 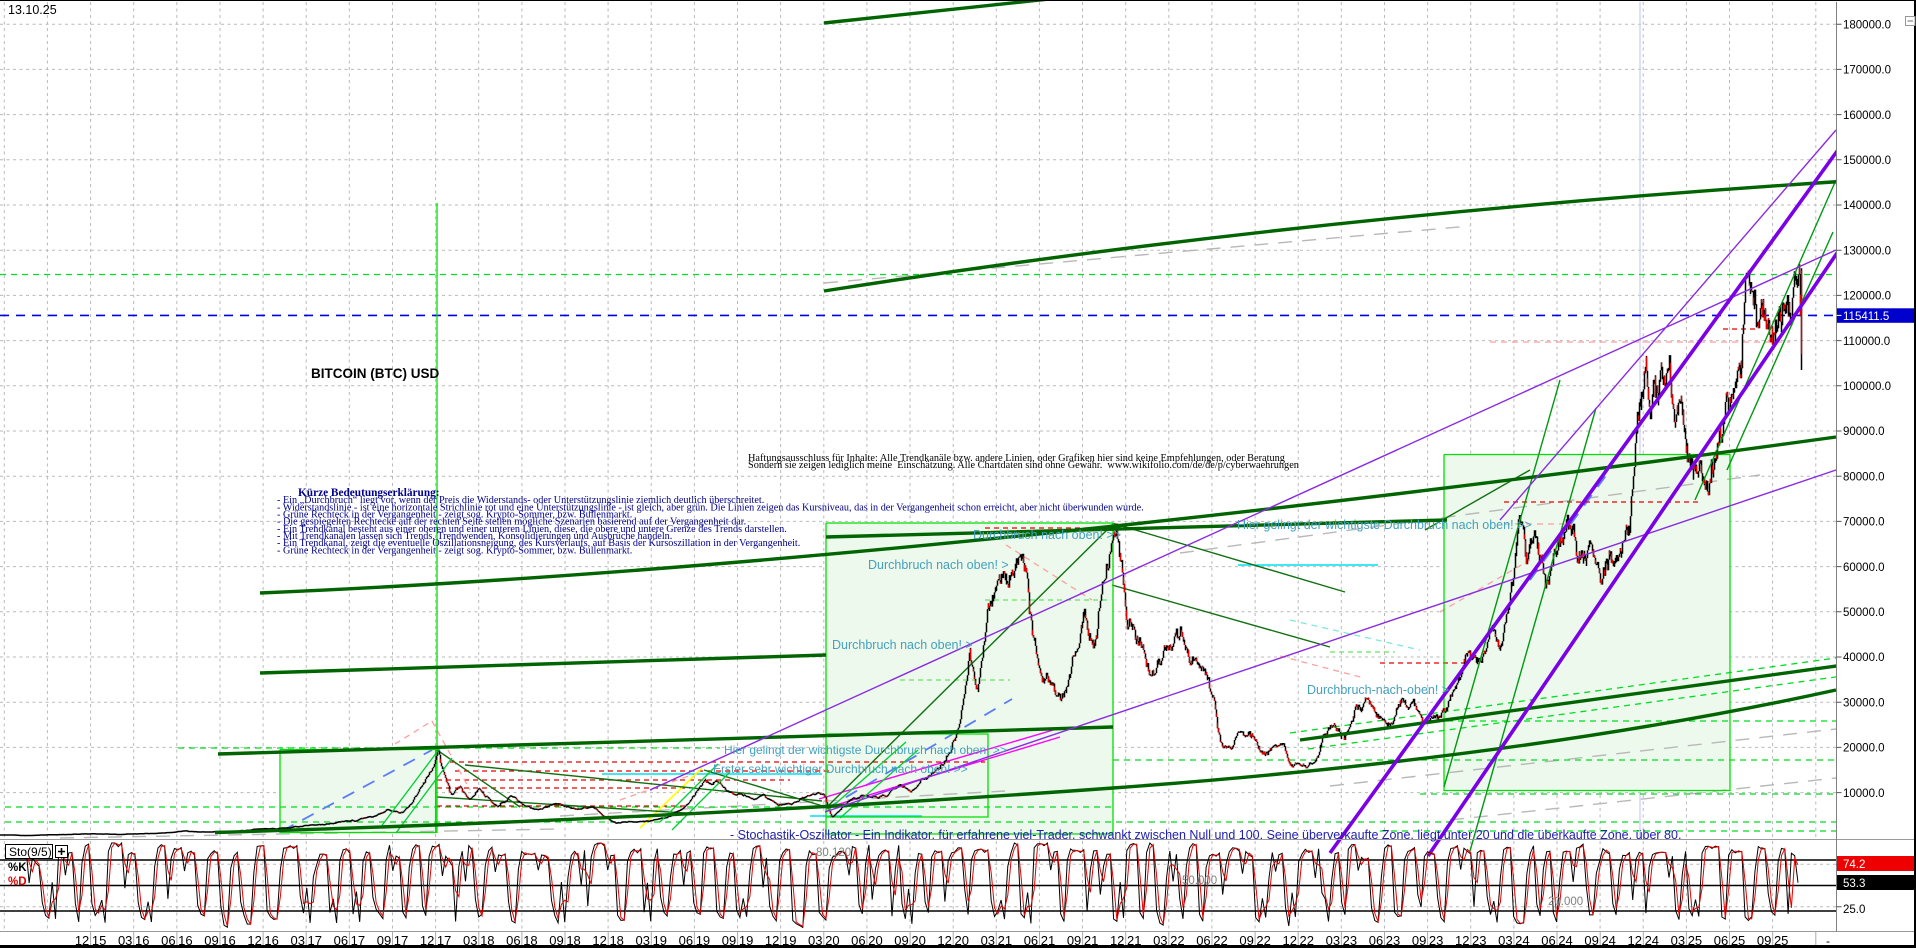 What do you see at coordinates (1867, 297) in the screenshot?
I see `svg-text: 120000.0` at bounding box center [1867, 297].